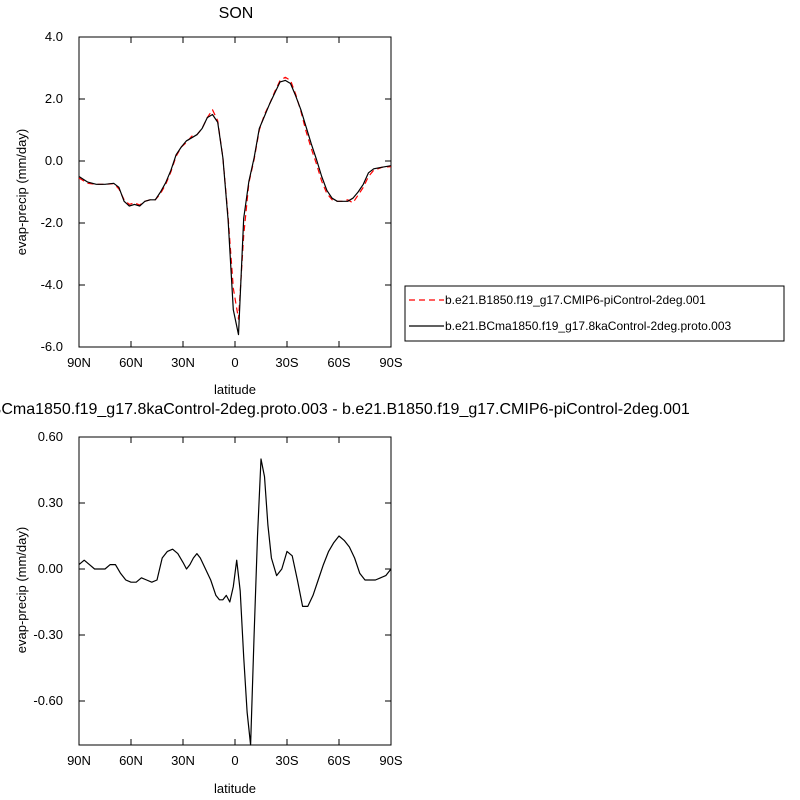 This screenshot has height=800, width=800. I want to click on top-x-tick-label: 30S, so click(286, 362).